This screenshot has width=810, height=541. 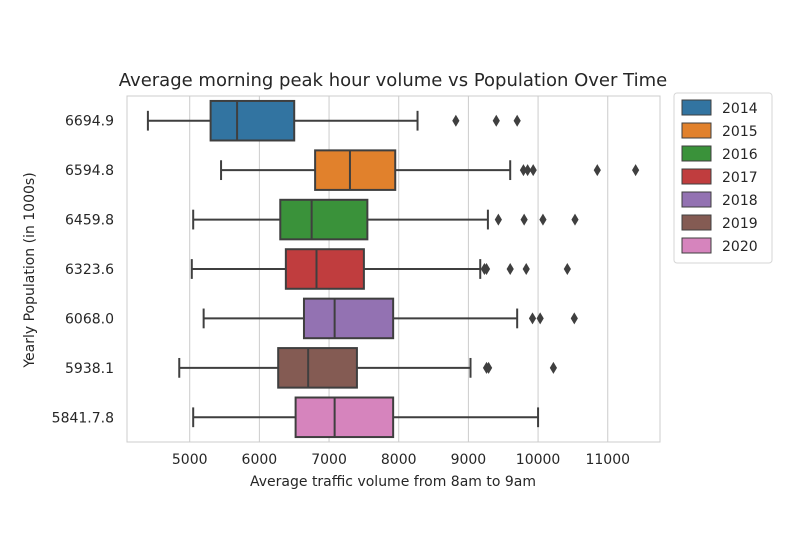 What do you see at coordinates (385, 219) in the screenshot?
I see `box-2016` at bounding box center [385, 219].